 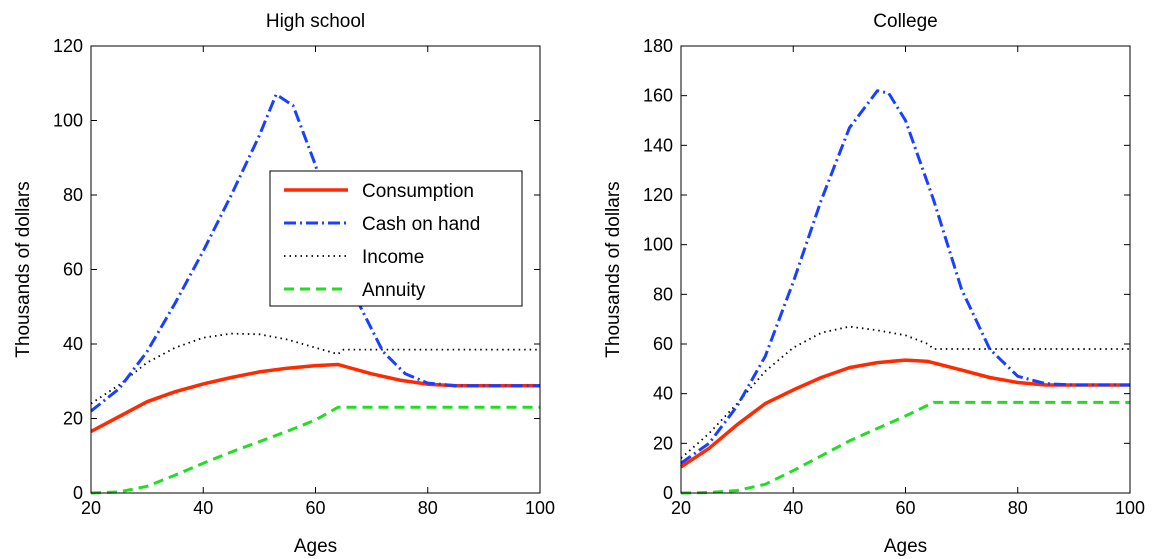 I want to click on legend-entry-consumption: Consumption, so click(x=418, y=191).